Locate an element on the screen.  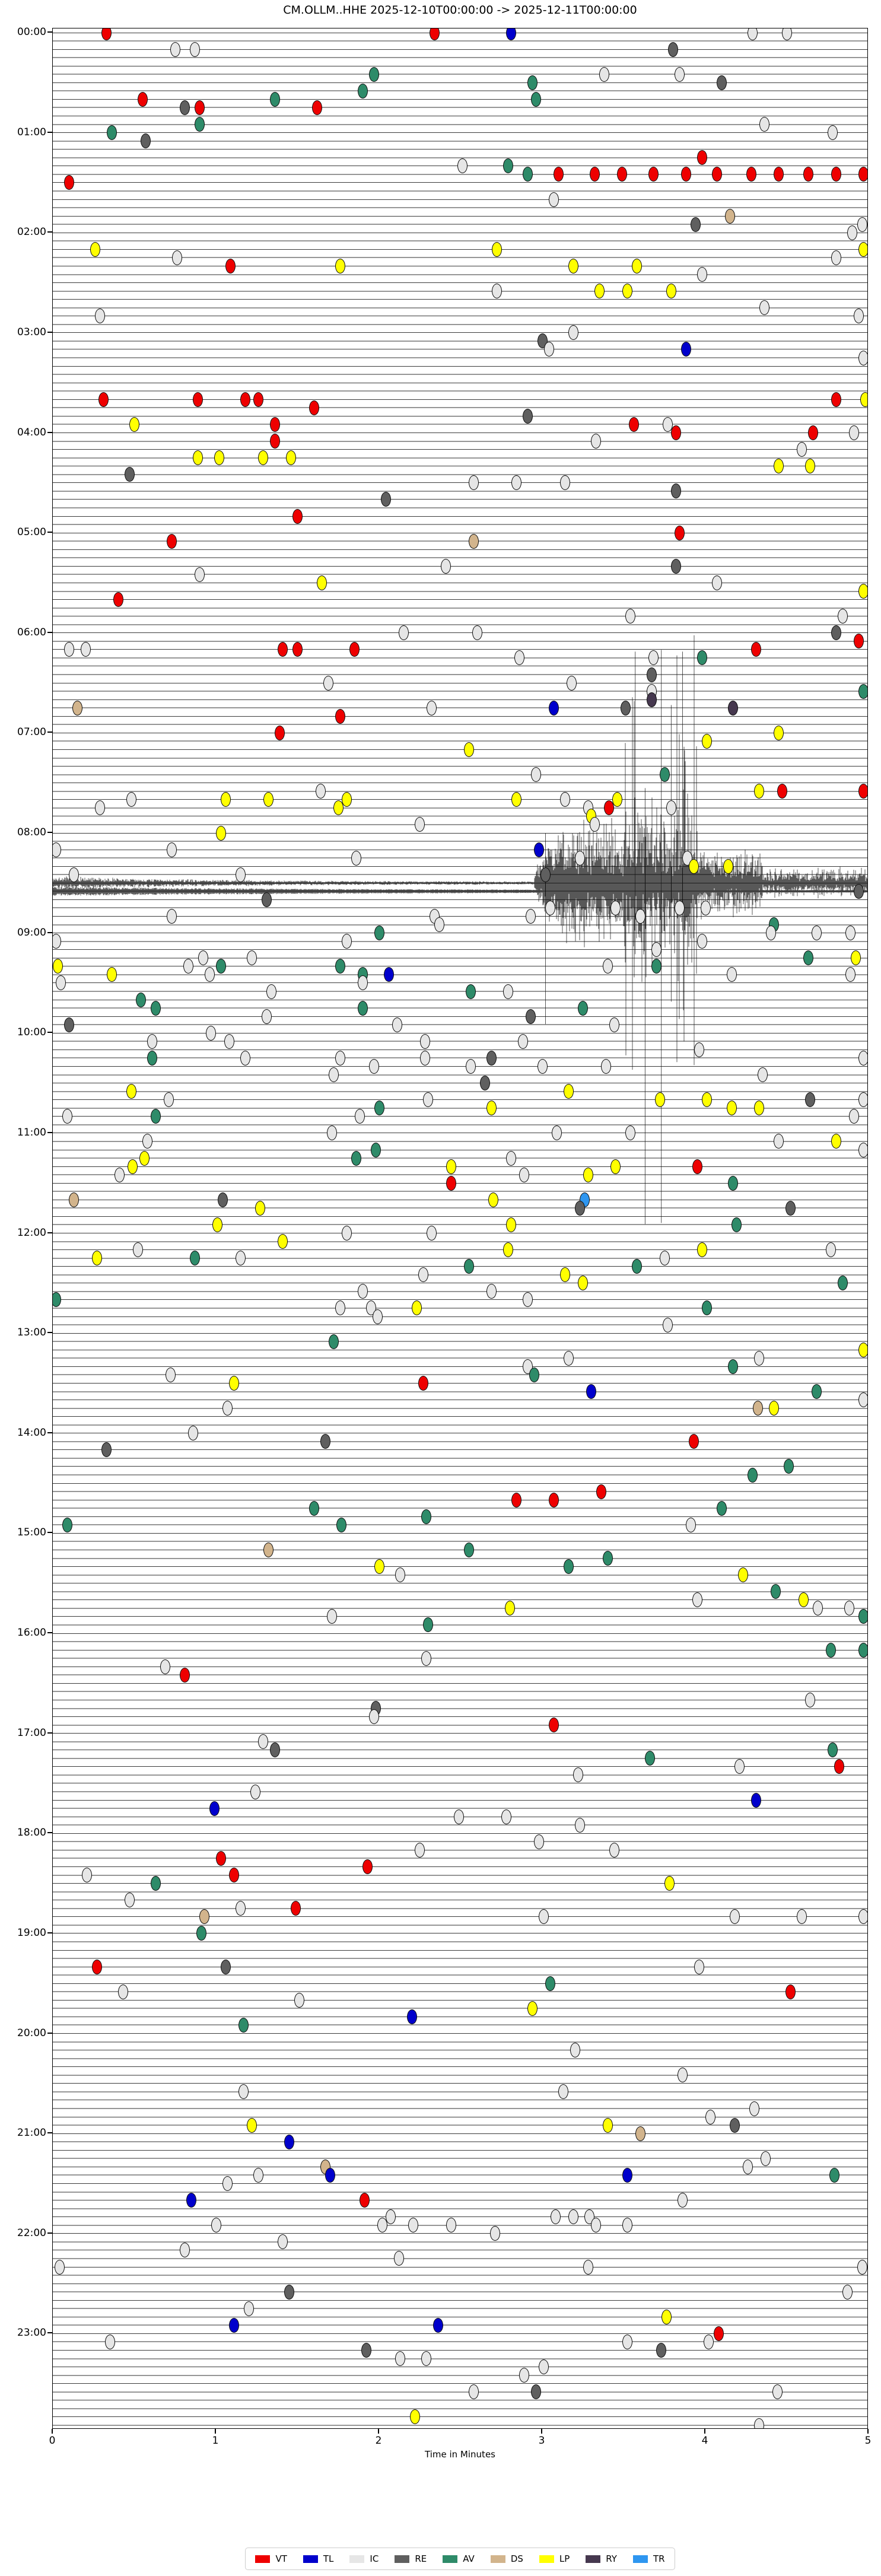
x-tick-label: 4 is located at coordinates (705, 2441).